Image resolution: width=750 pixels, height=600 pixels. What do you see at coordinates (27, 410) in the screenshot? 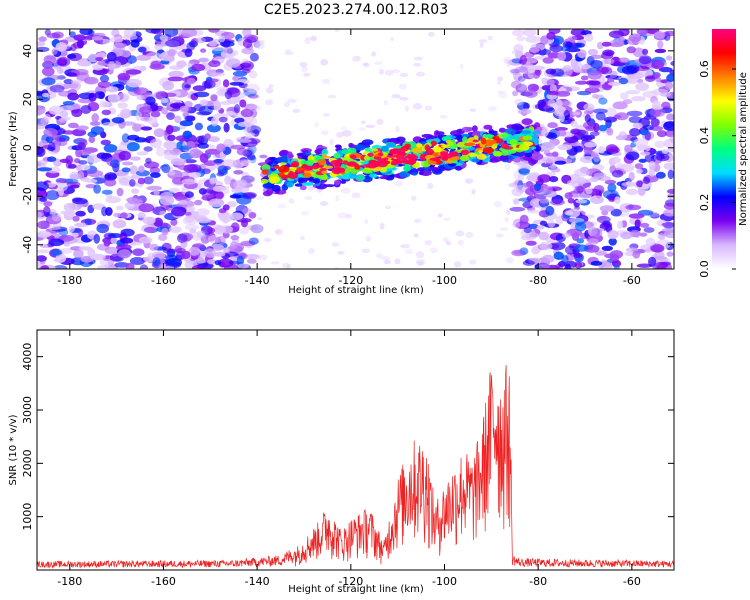
I see `y-tick-label: 3000` at bounding box center [27, 410].